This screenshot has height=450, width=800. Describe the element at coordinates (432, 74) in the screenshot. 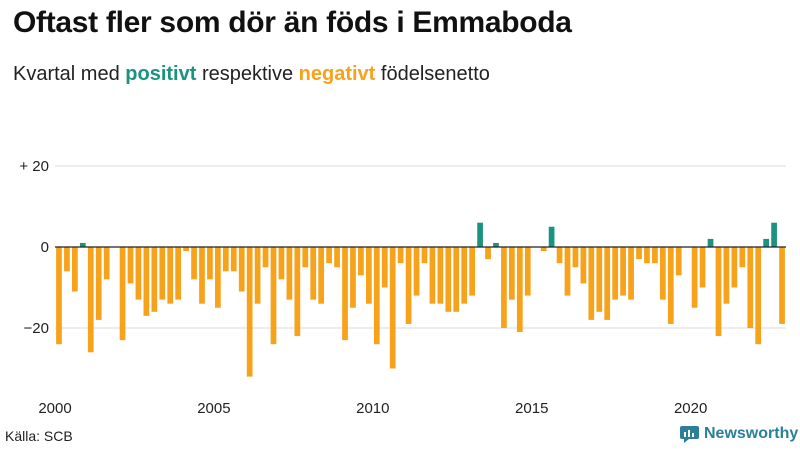

I see `subtitle-suffix: födelsenetto` at that location.